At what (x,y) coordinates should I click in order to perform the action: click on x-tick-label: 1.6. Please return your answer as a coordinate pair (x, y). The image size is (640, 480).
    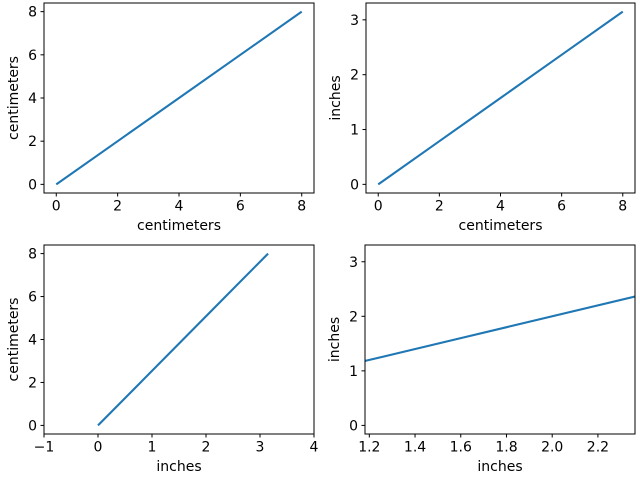
    Looking at the image, I should click on (461, 448).